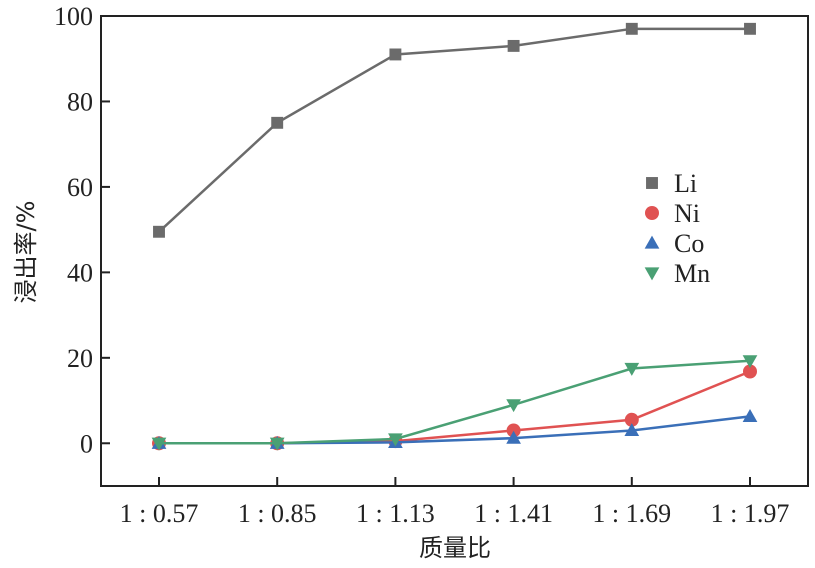 This screenshot has width=815, height=568. I want to click on legend-marker-ni, so click(652, 213).